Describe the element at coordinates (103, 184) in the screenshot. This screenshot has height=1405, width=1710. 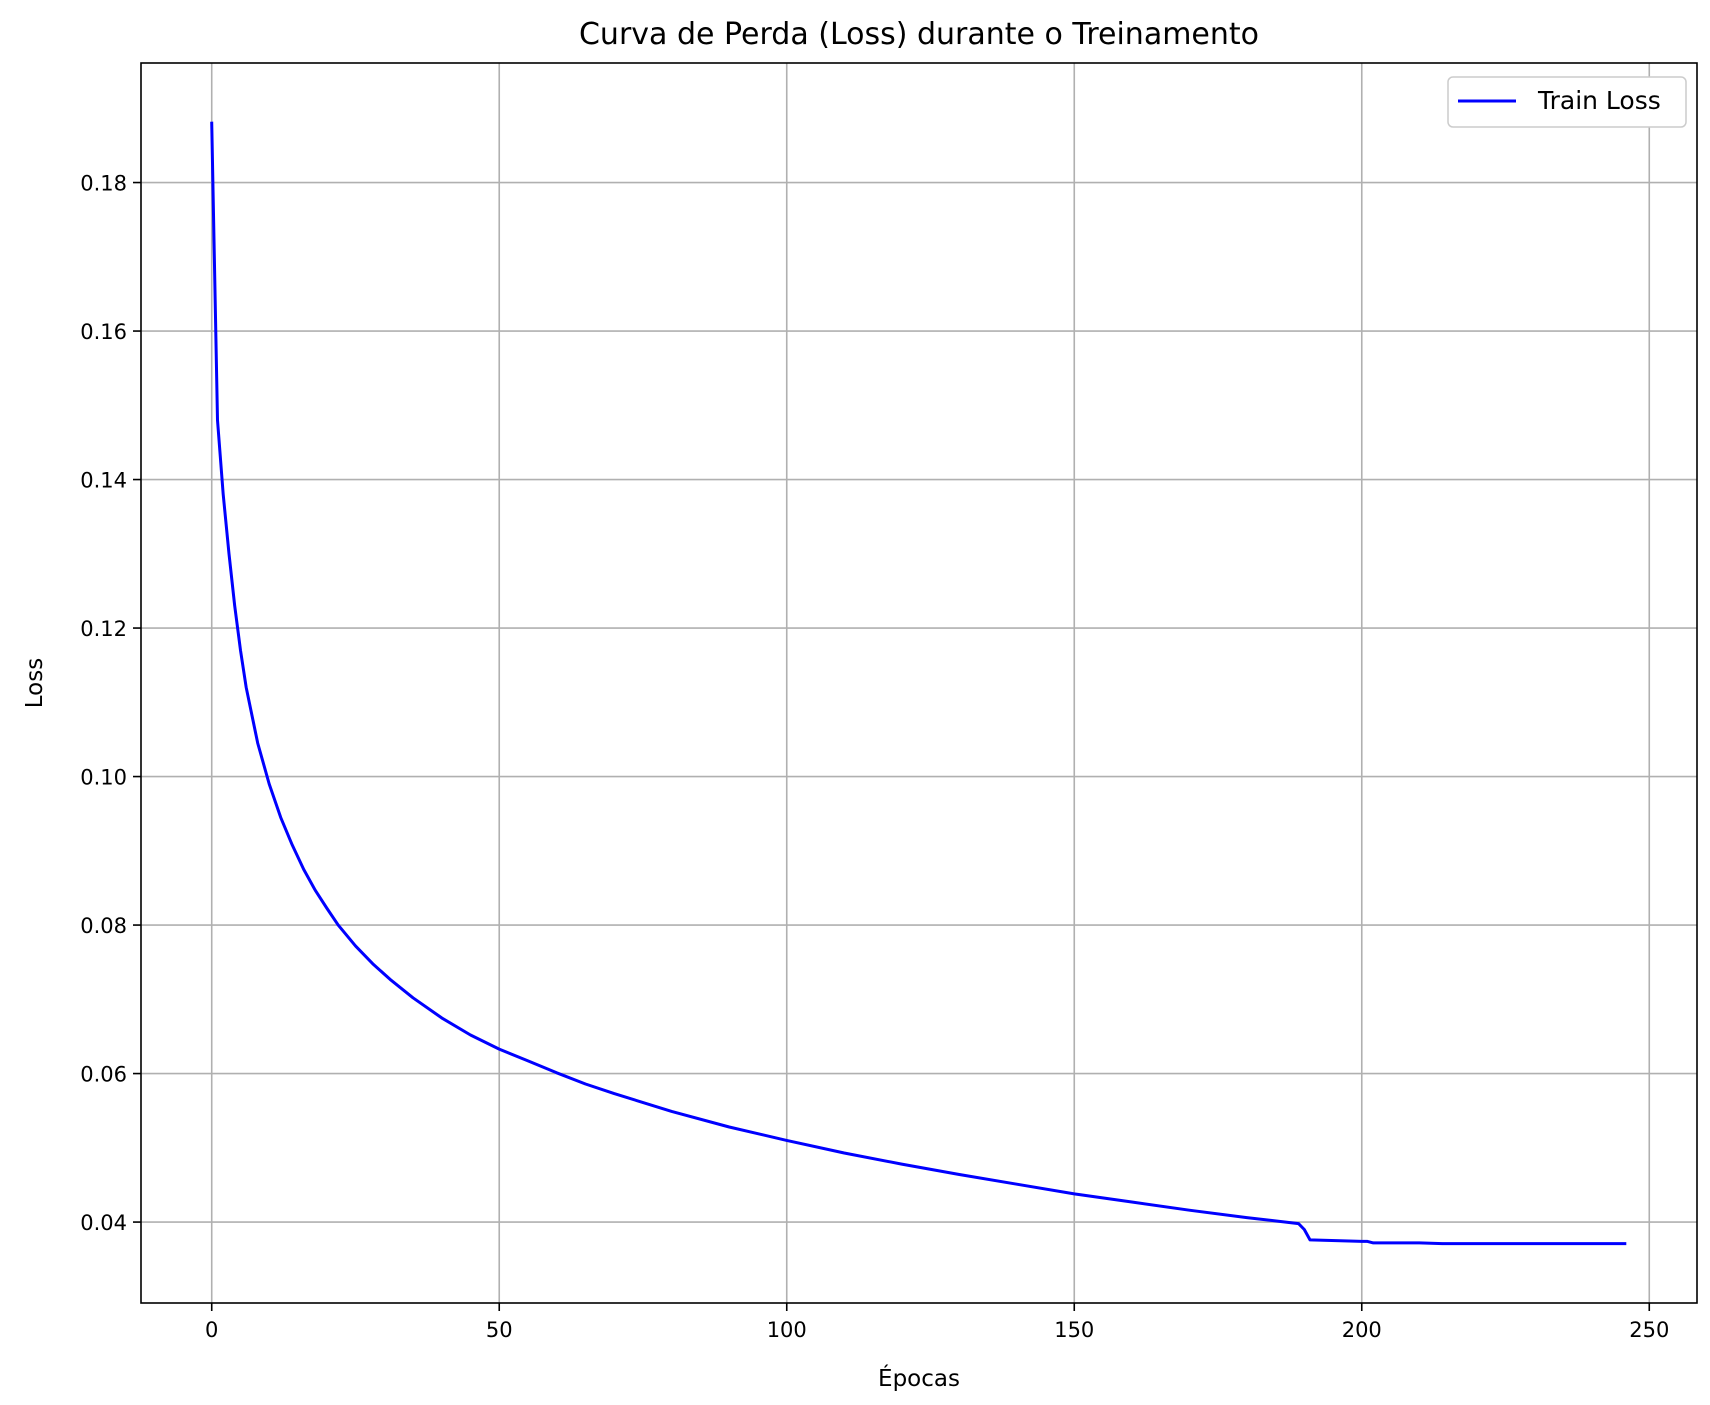
I see `y-tick-label: 0.18` at that location.